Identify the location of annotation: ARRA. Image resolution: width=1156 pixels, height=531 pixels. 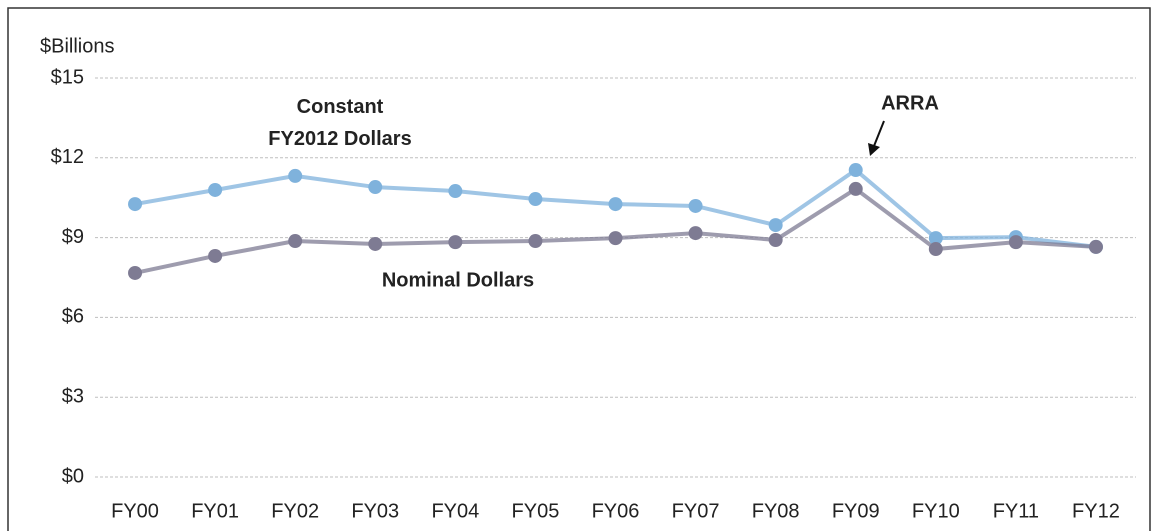
(910, 103).